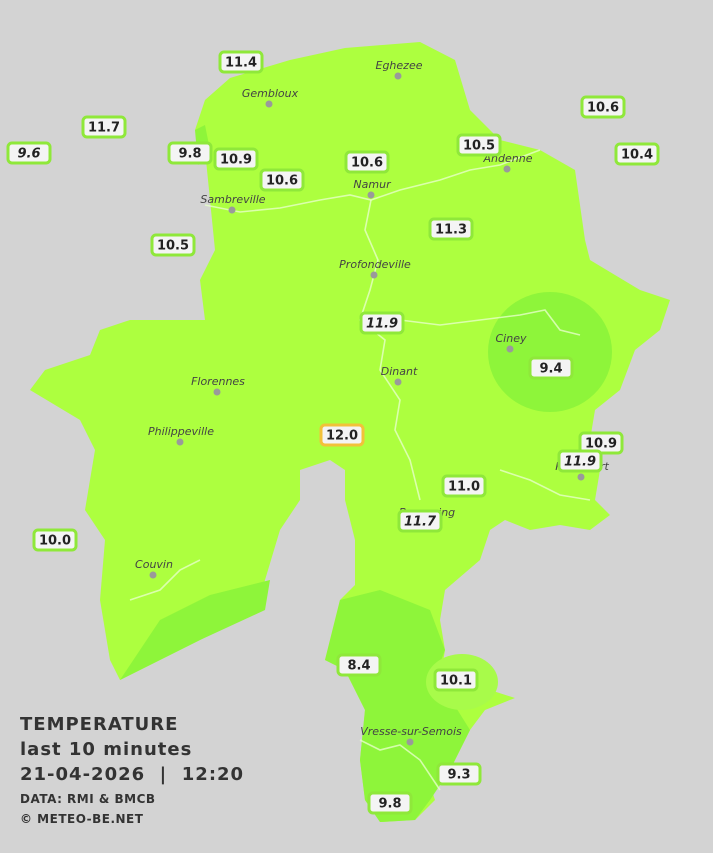 The width and height of the screenshot is (713, 853). I want to click on station-value: 9.3, so click(458, 775).